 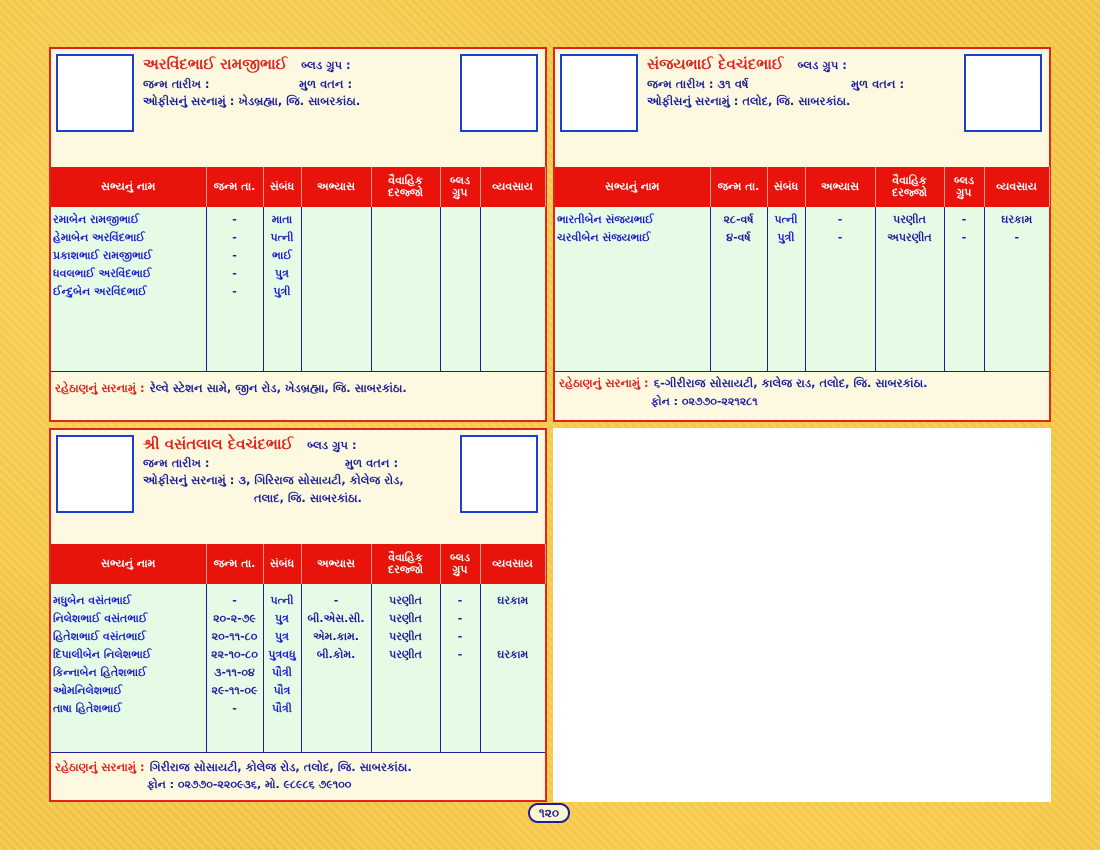 What do you see at coordinates (336, 289) in the screenshot?
I see `col-education` at bounding box center [336, 289].